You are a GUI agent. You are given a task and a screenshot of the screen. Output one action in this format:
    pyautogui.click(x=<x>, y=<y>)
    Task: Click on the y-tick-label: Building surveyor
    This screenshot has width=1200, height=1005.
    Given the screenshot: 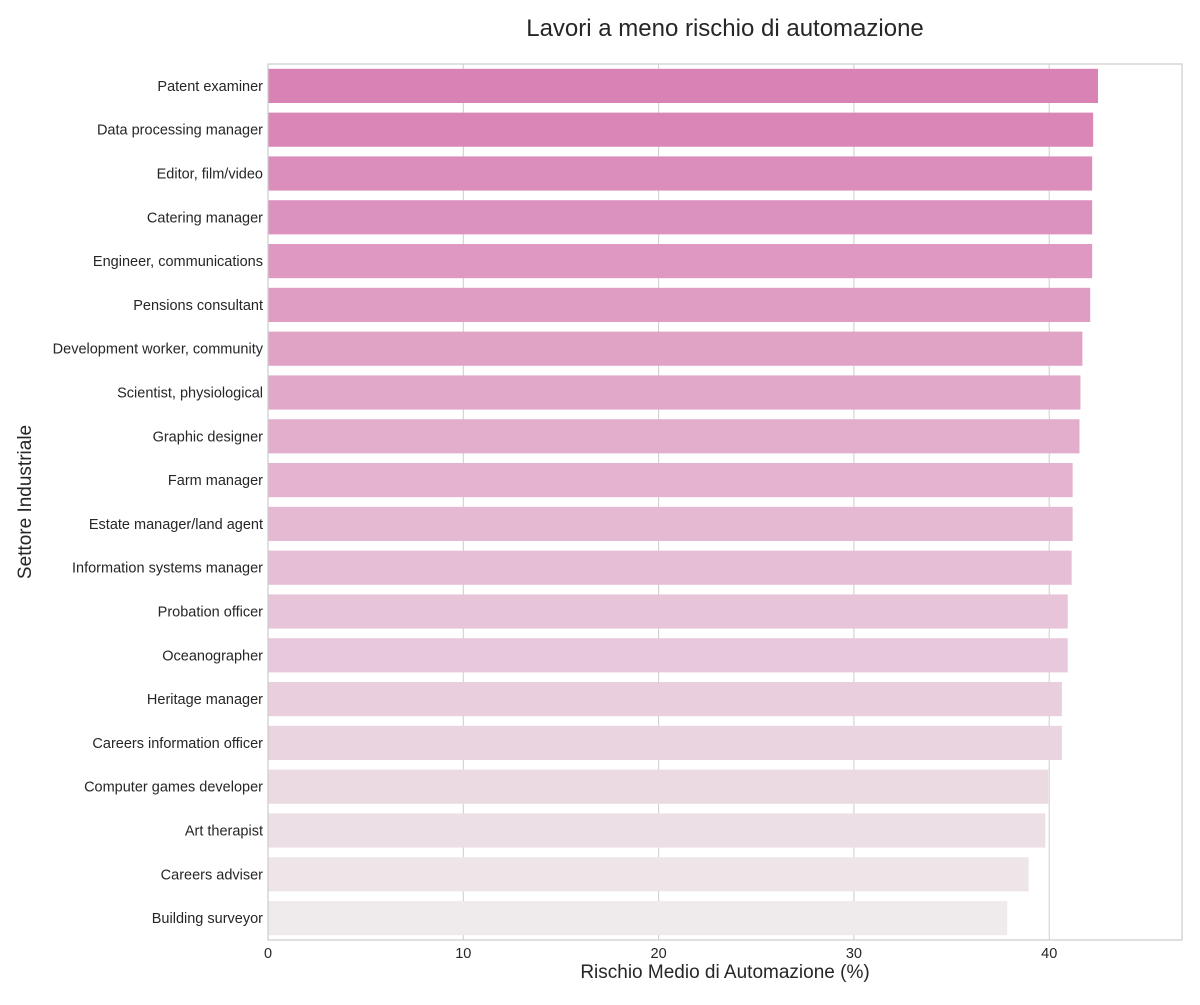 What is the action you would take?
    pyautogui.click(x=207, y=919)
    